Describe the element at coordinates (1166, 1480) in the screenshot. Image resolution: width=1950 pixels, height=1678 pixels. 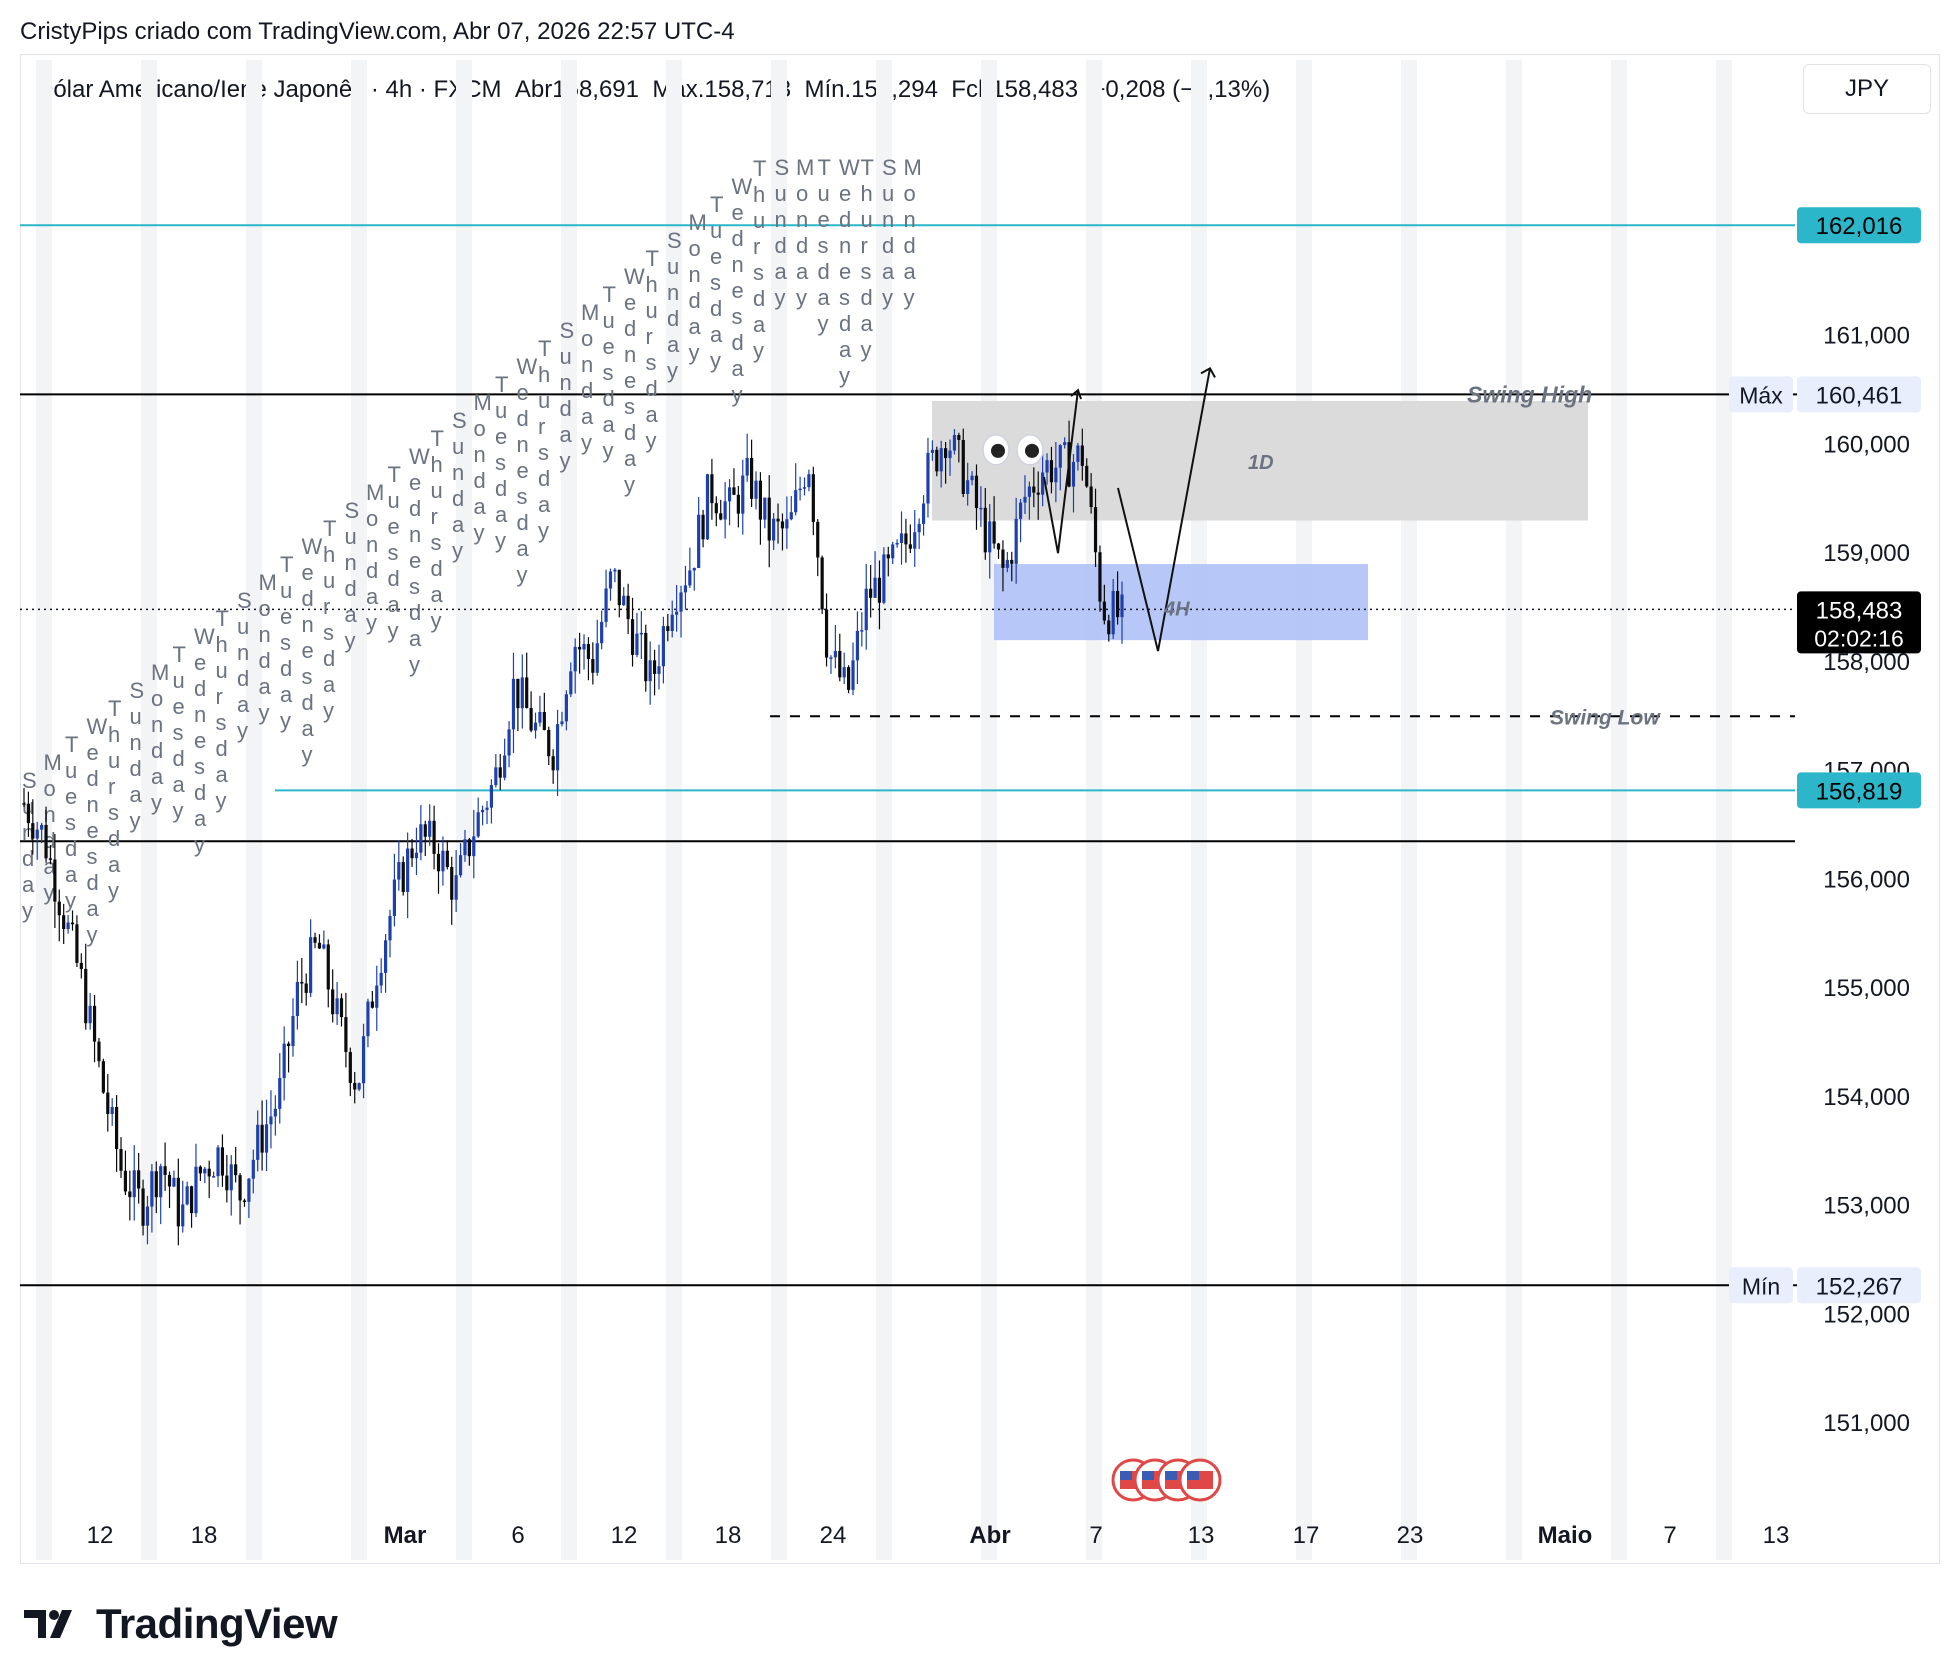
I see `economic-events` at that location.